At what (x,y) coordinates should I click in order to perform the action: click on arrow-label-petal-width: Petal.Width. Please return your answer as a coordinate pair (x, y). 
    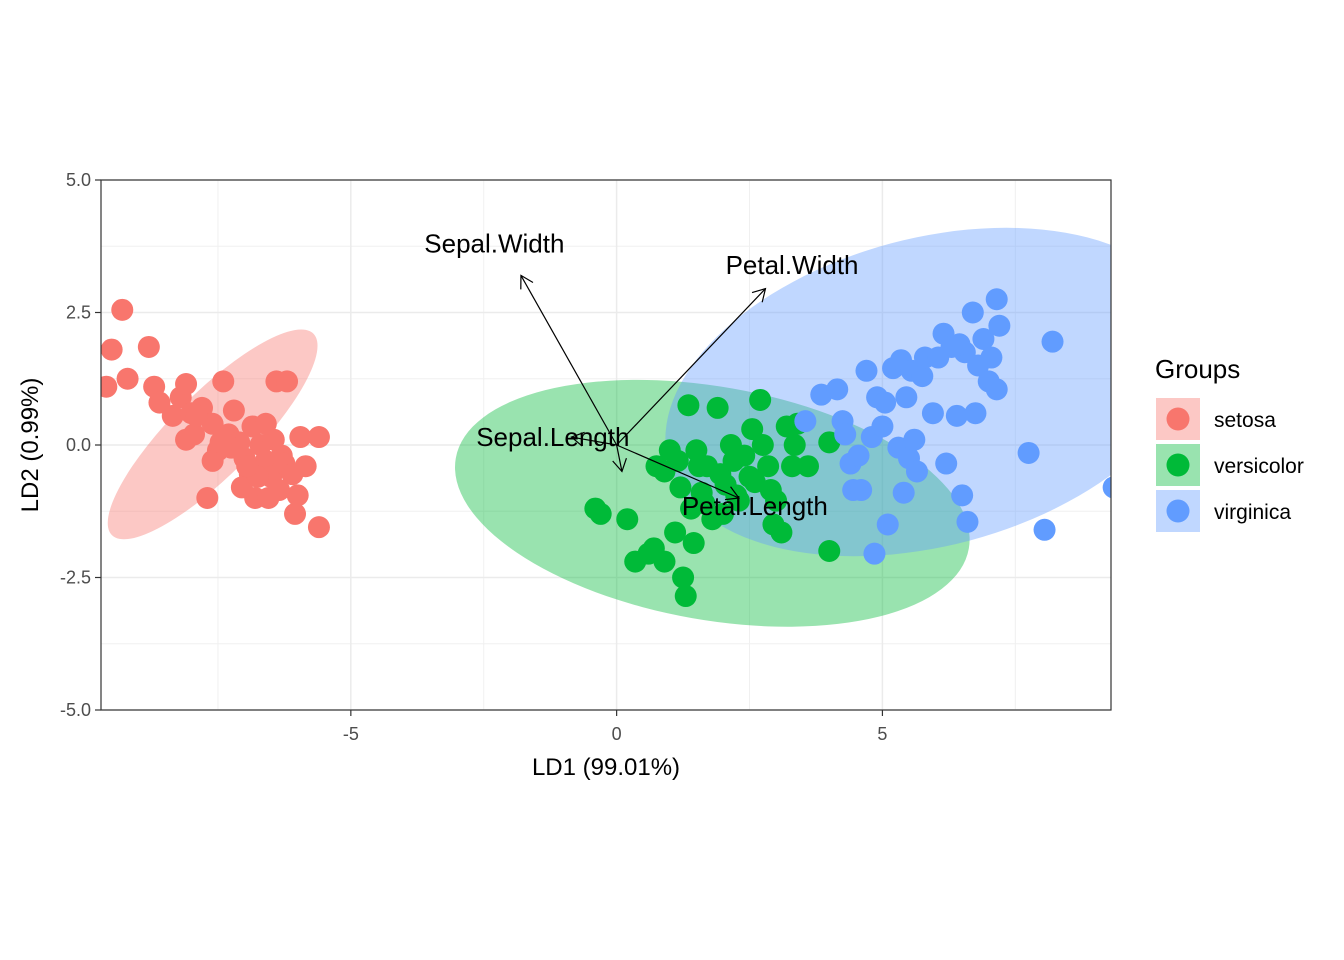
    Looking at the image, I should click on (792, 265).